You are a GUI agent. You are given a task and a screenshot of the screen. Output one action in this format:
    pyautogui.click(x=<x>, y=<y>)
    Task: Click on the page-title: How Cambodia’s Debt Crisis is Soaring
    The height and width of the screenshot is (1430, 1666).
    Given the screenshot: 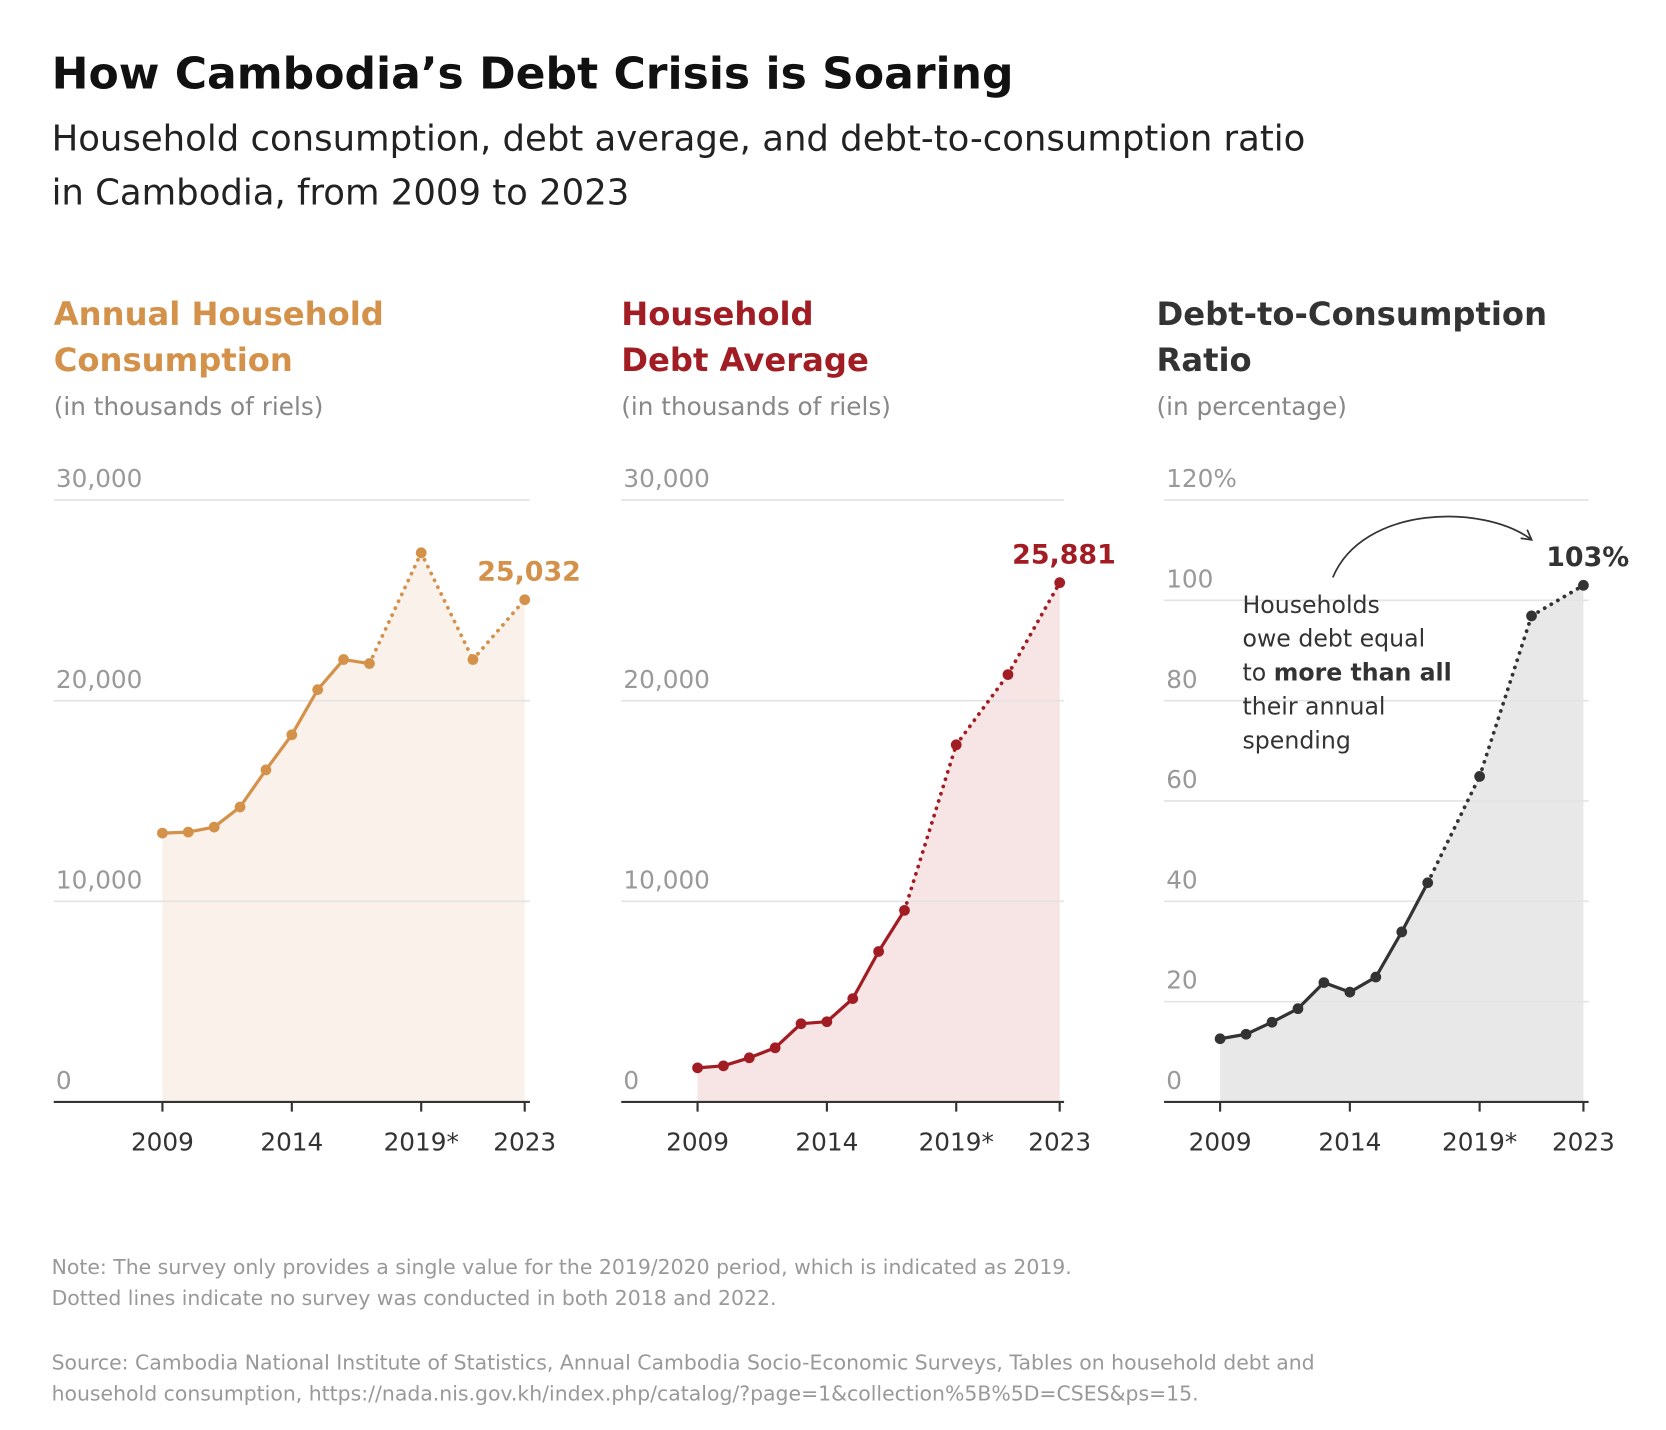 What is the action you would take?
    pyautogui.click(x=533, y=73)
    